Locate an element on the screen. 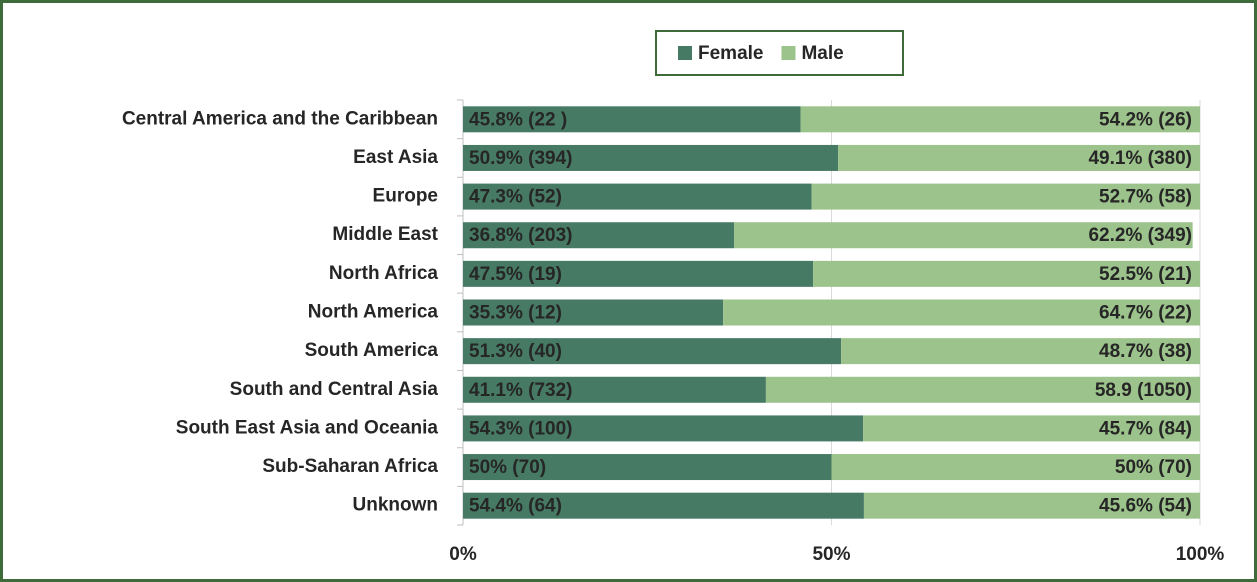 This screenshot has height=582, width=1257. value-label: 50.9% (394) is located at coordinates (521, 158).